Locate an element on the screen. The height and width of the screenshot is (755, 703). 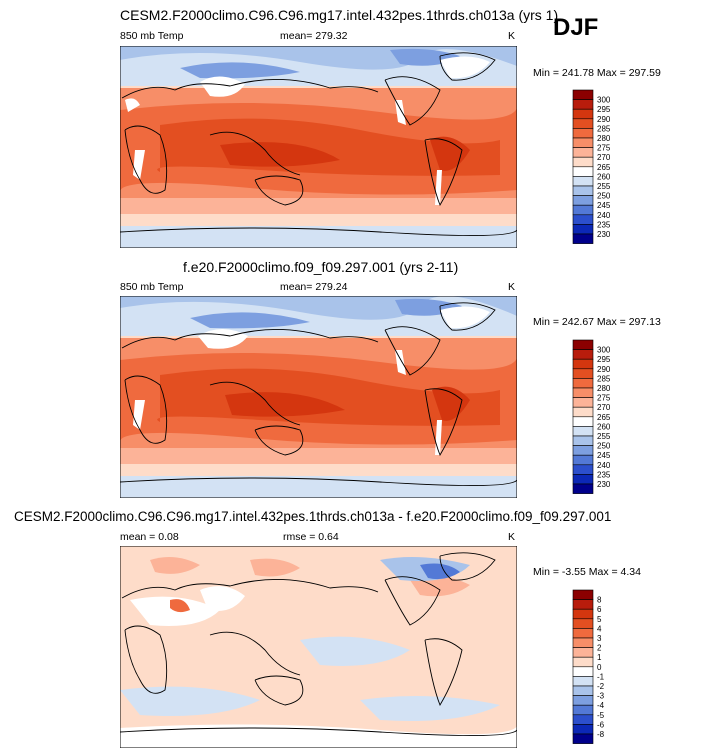
colorbar-tick-label: 4 is located at coordinates (599, 628).